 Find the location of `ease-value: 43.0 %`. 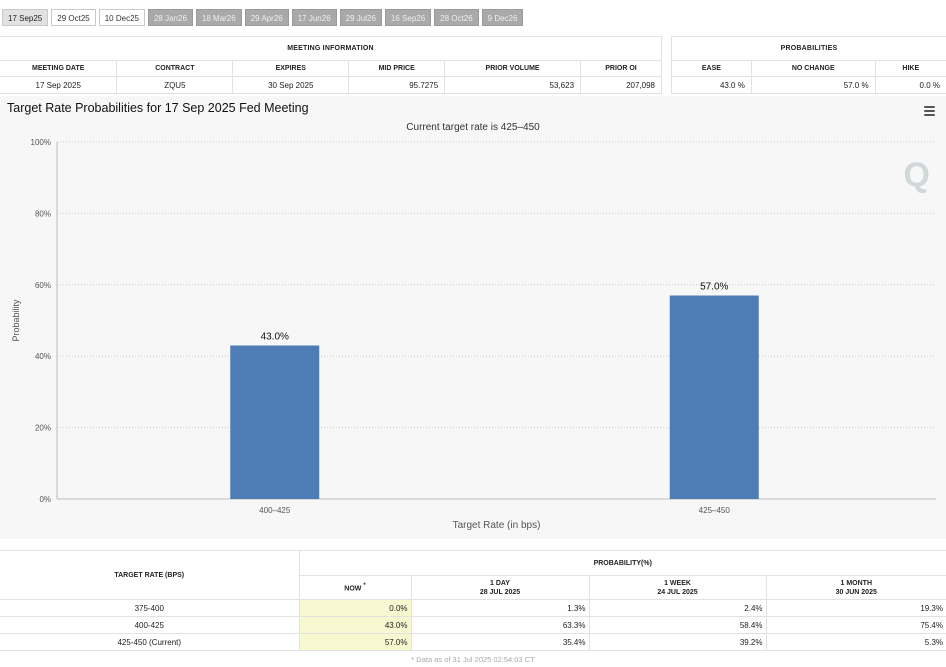

ease-value: 43.0 % is located at coordinates (711, 85).